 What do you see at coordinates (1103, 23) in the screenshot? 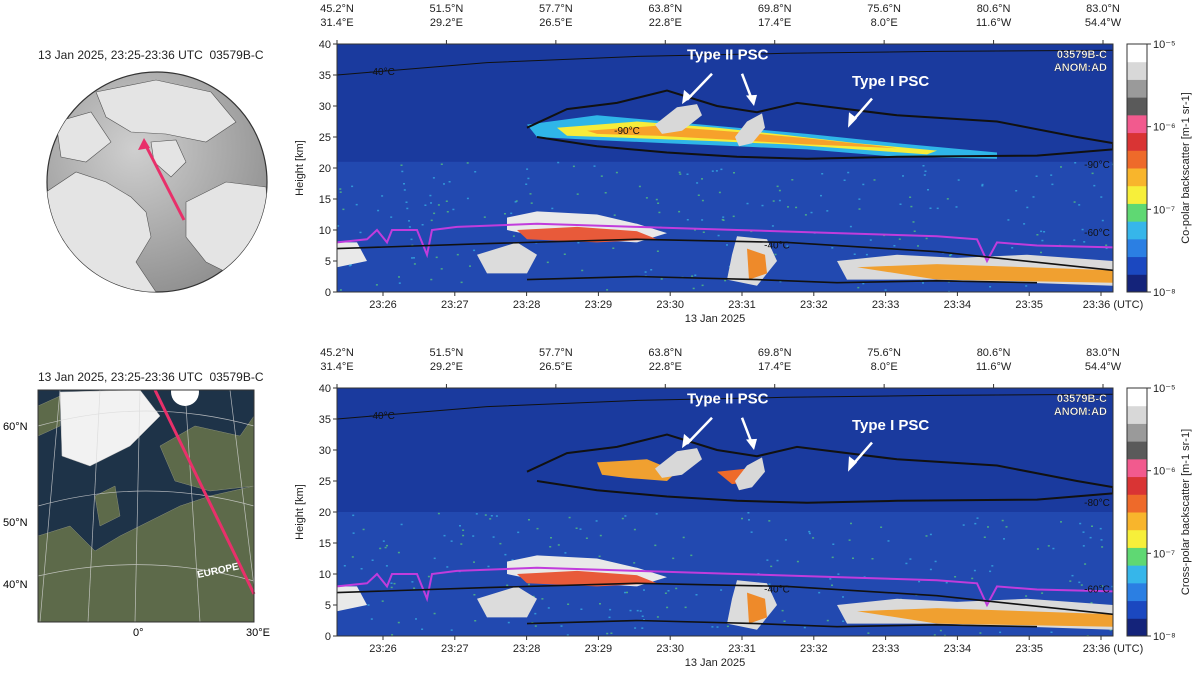
I see `top-lon-label: 54.4°W` at bounding box center [1103, 23].